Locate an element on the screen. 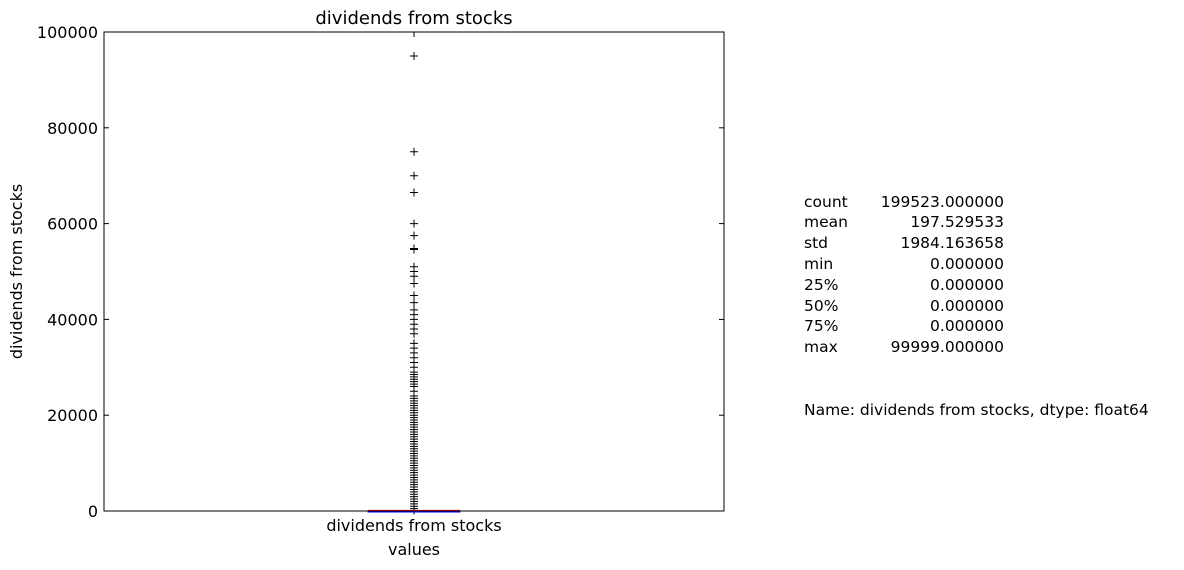  stat-key: std is located at coordinates (816, 243).